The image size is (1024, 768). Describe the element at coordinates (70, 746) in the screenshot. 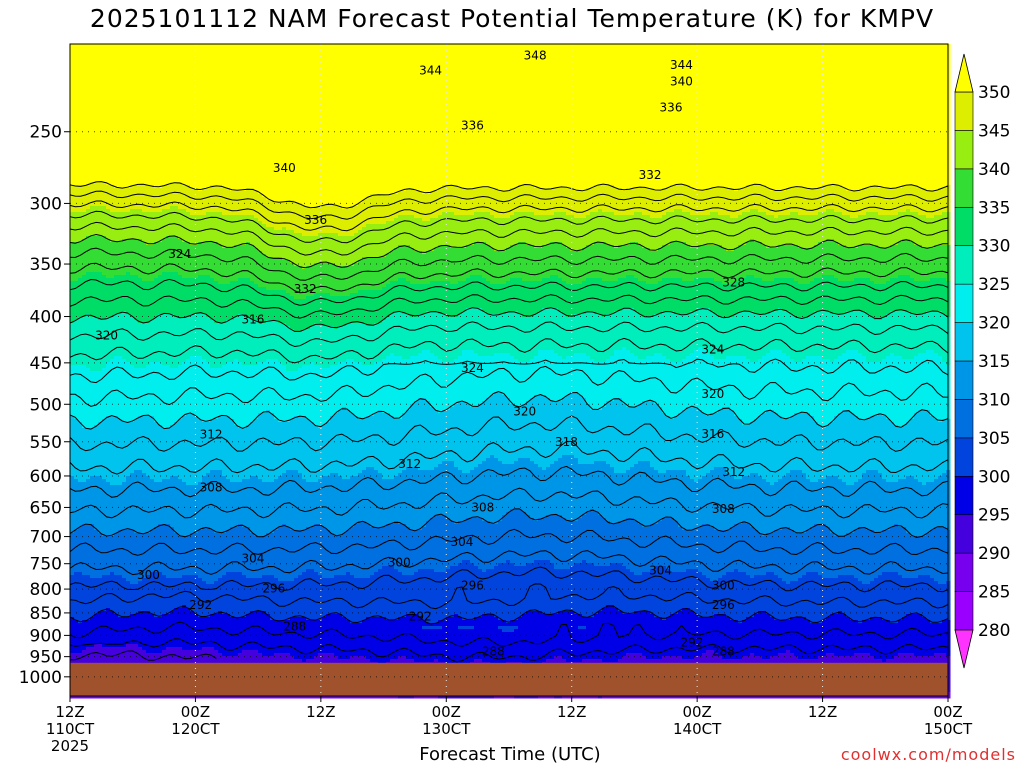

I see `x-tick-label-0-3: 2025` at that location.